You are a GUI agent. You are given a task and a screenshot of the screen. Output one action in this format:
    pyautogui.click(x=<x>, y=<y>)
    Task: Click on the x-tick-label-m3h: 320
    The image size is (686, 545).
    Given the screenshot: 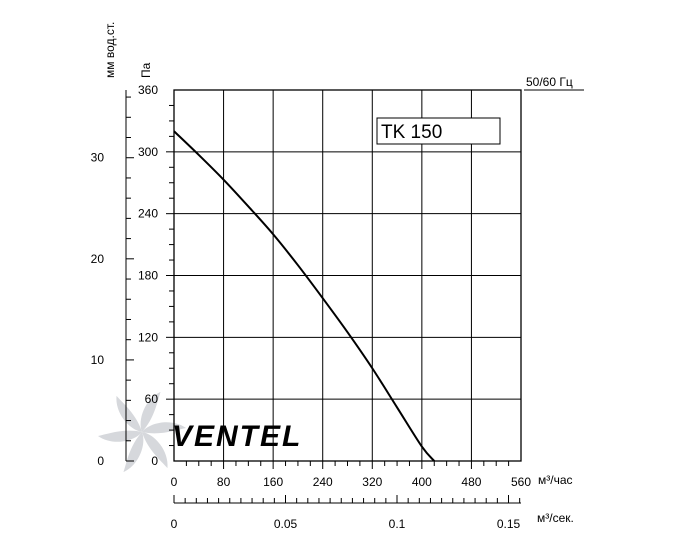 What is the action you would take?
    pyautogui.click(x=372, y=482)
    